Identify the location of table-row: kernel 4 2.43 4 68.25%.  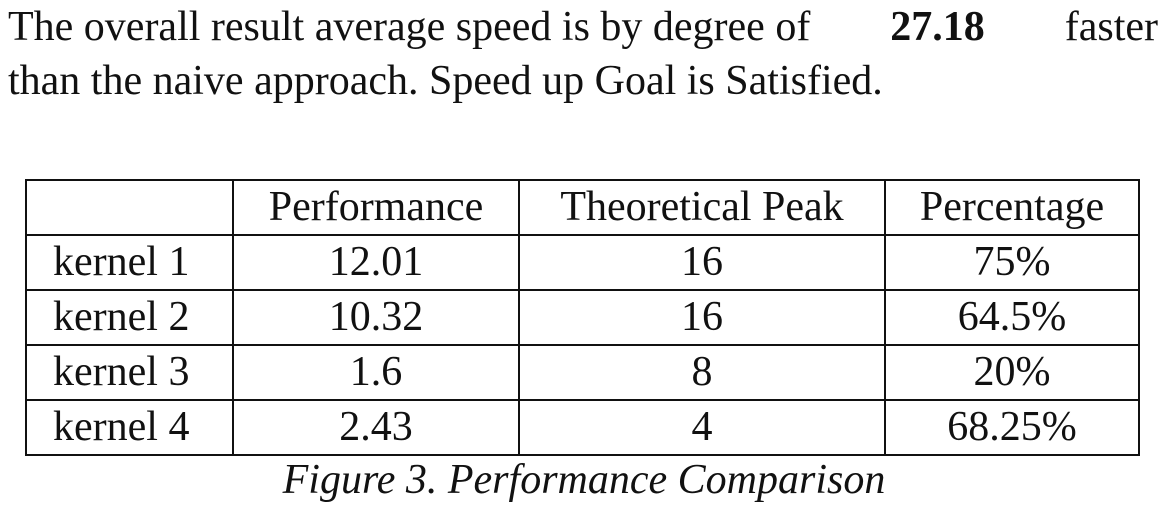
(582, 427).